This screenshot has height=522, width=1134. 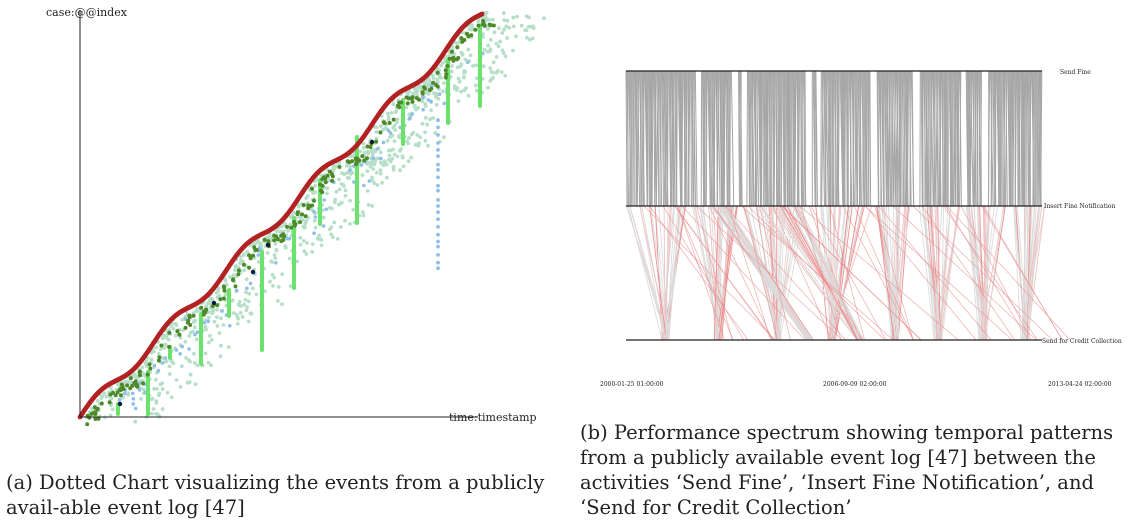 I want to click on segment-insert-notification-to-credit-collection, so click(x=848, y=273).